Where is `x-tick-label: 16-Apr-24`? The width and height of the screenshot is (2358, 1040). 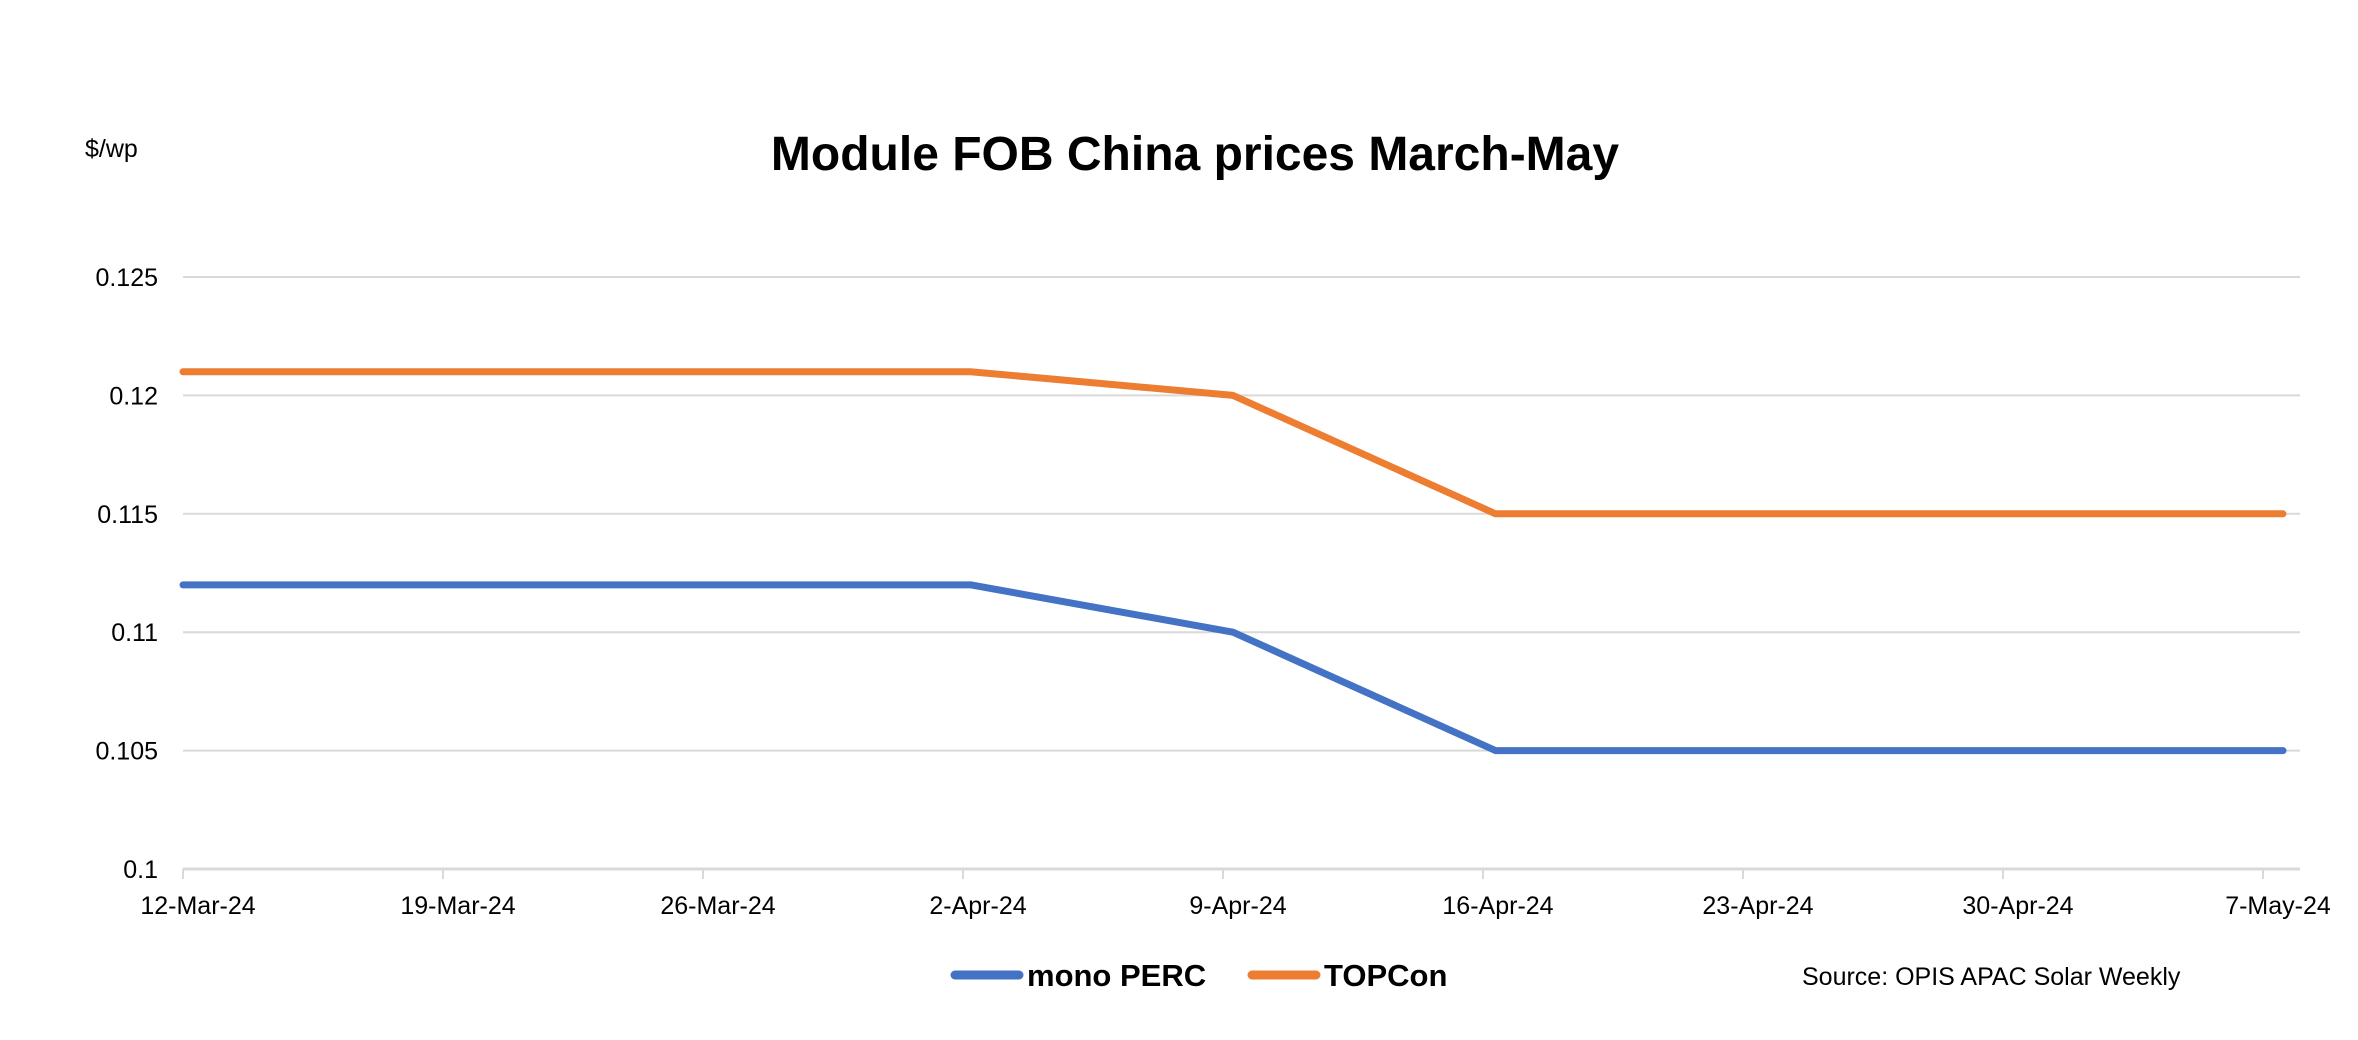
x-tick-label: 16-Apr-24 is located at coordinates (1497, 906).